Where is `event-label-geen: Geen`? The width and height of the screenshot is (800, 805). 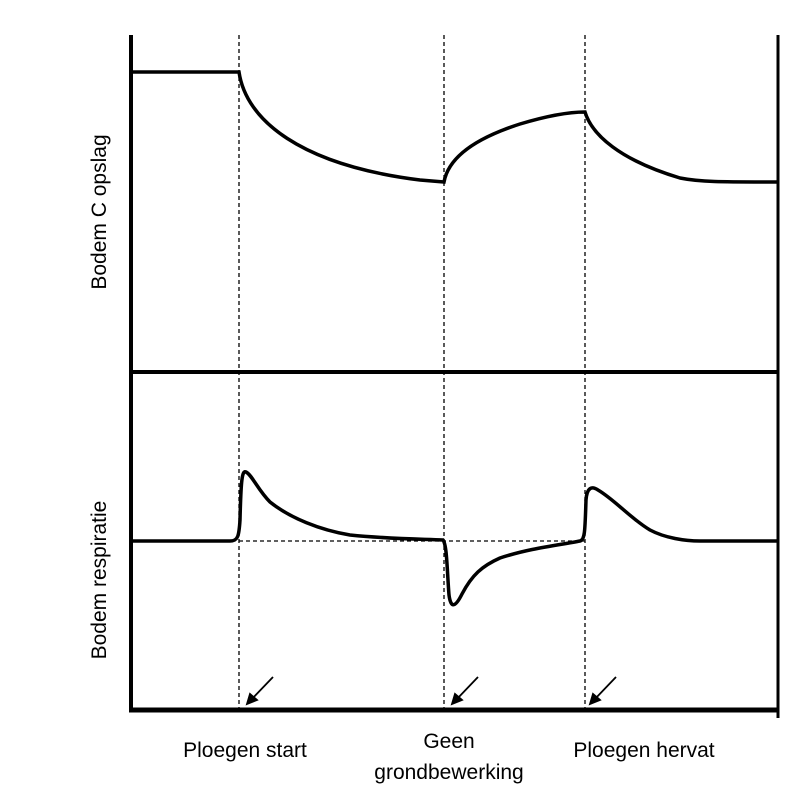 event-label-geen: Geen is located at coordinates (448, 741).